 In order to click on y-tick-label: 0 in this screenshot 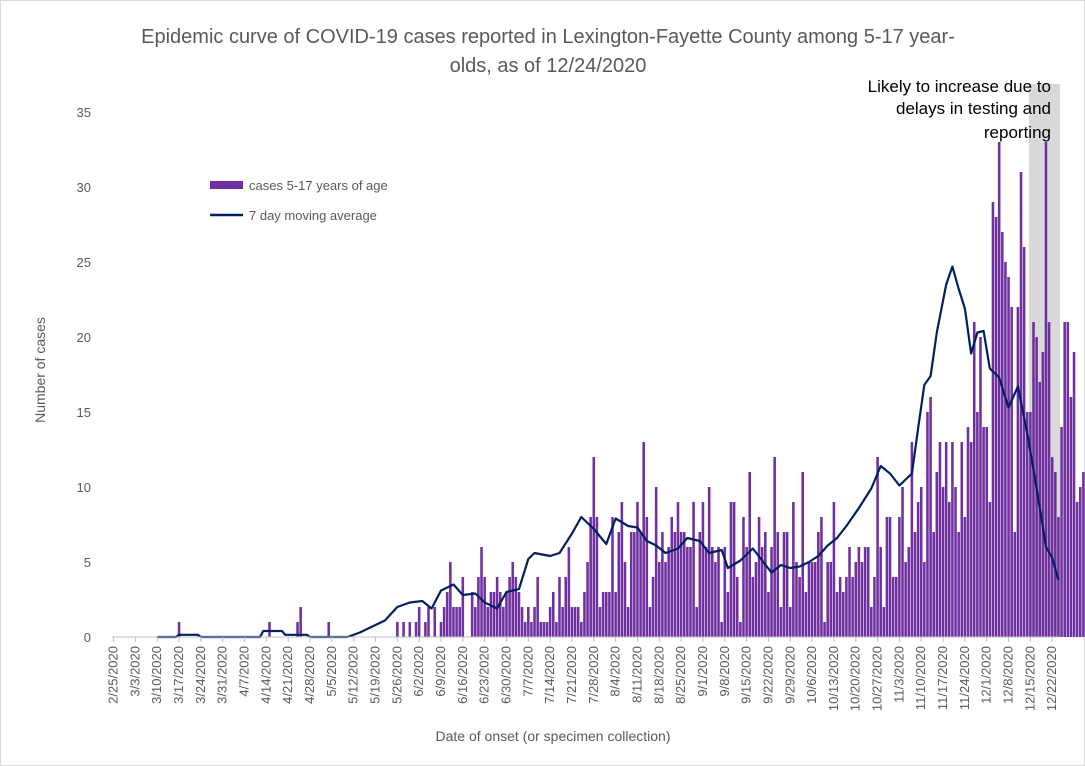, I will do `click(87, 637)`.